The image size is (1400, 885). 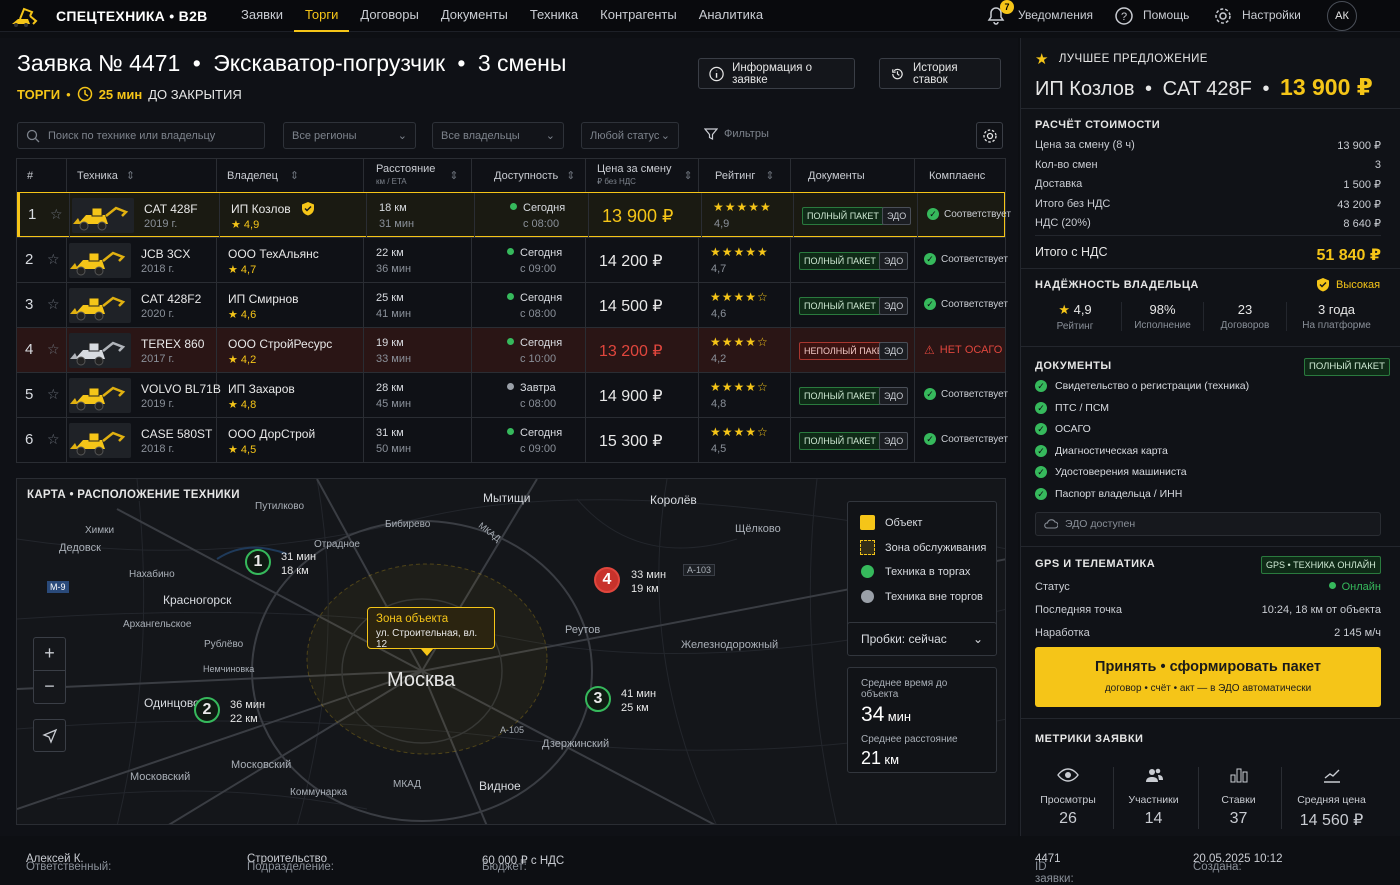 What do you see at coordinates (49, 686) in the screenshot?
I see `zoom-out-button: −` at bounding box center [49, 686].